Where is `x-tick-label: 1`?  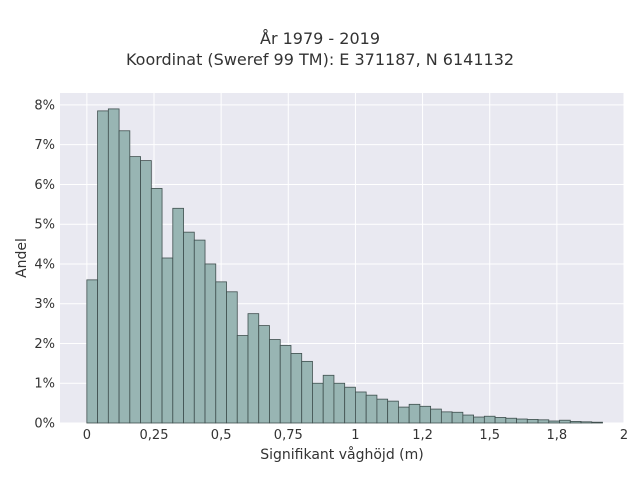
x-tick-label: 1 is located at coordinates (355, 435).